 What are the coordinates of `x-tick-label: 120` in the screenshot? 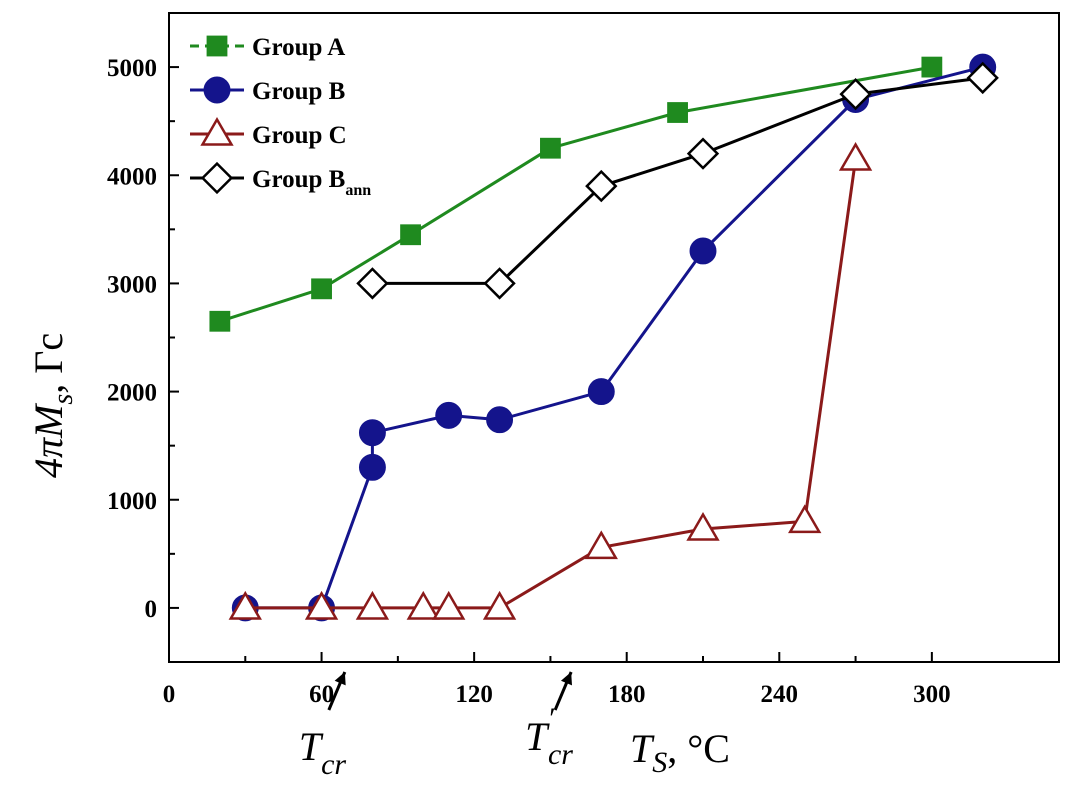 It's located at (474, 694).